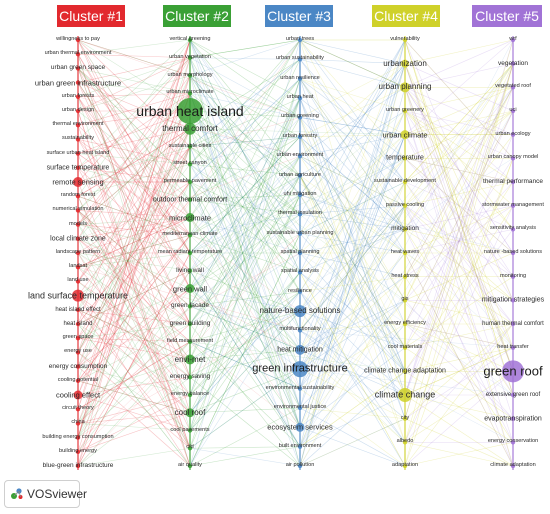 Image resolution: width=550 pixels, height=514 pixels. I want to click on term-label: surface temperature, so click(78, 168).